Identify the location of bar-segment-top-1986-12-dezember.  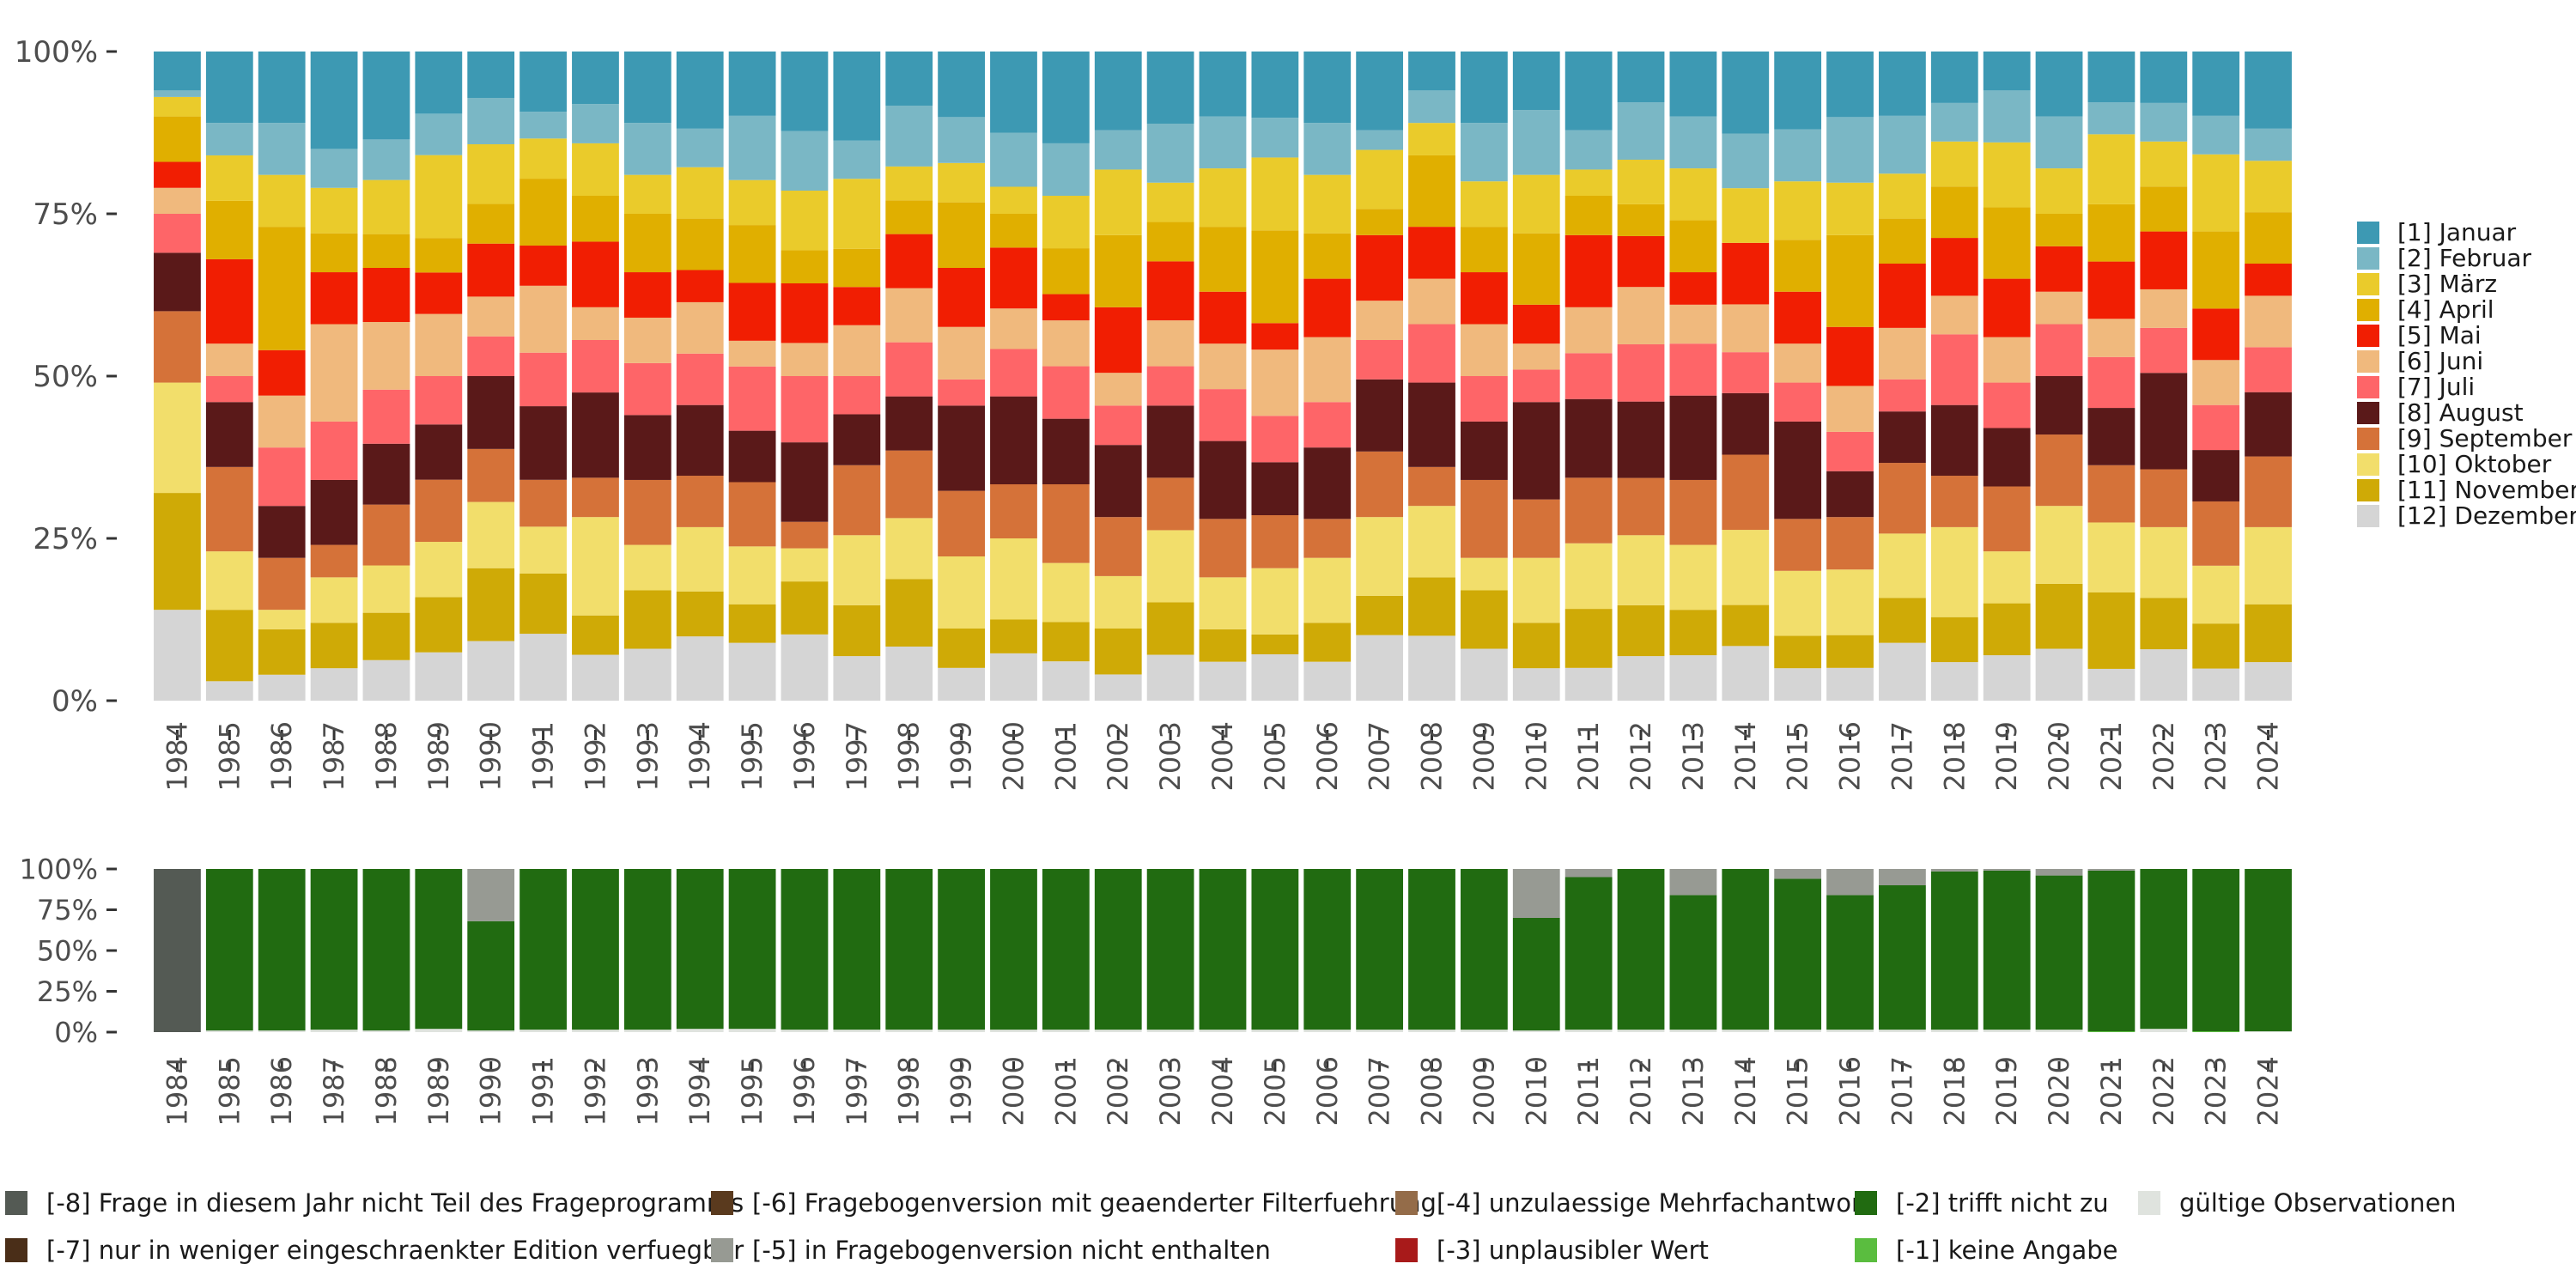
(282, 687).